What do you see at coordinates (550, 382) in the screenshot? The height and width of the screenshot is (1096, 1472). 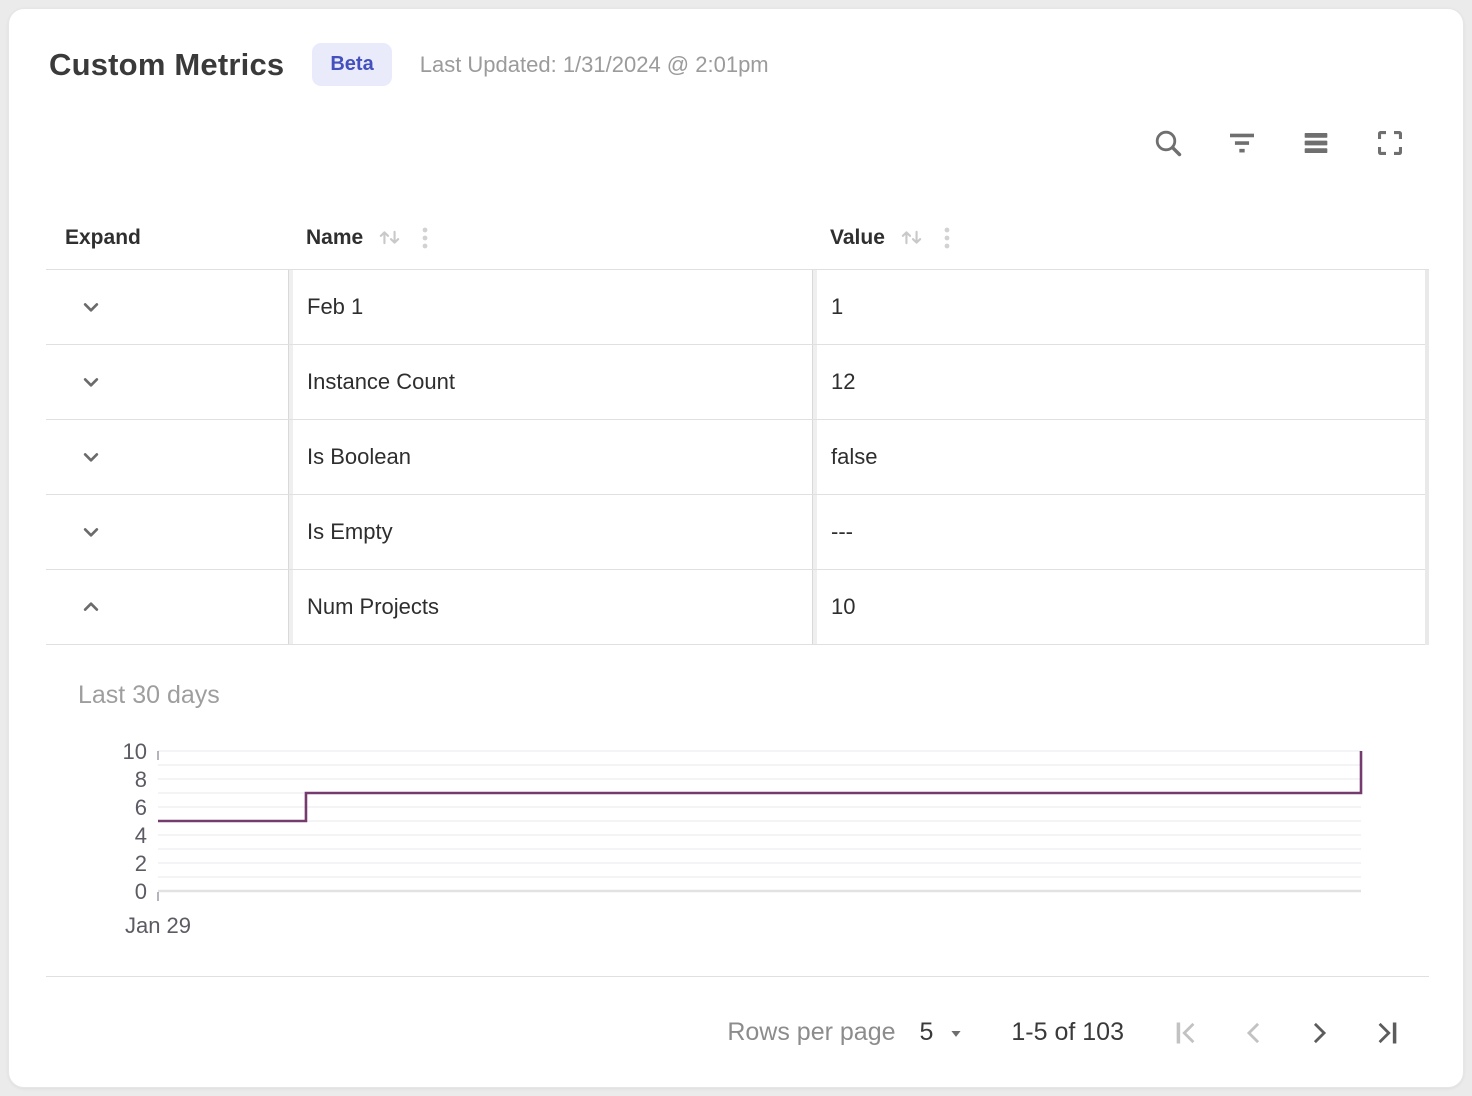 I see `metric-name: Instance Count` at bounding box center [550, 382].